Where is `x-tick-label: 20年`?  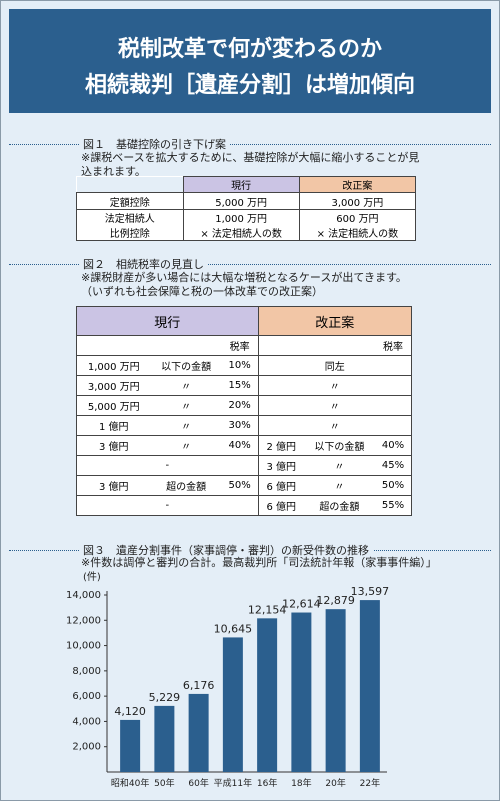
x-tick-label: 20年 is located at coordinates (335, 783).